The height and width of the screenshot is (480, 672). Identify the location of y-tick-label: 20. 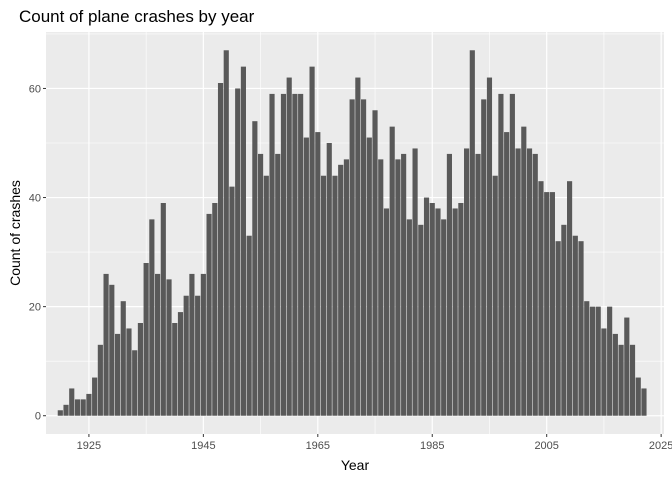
(35, 308).